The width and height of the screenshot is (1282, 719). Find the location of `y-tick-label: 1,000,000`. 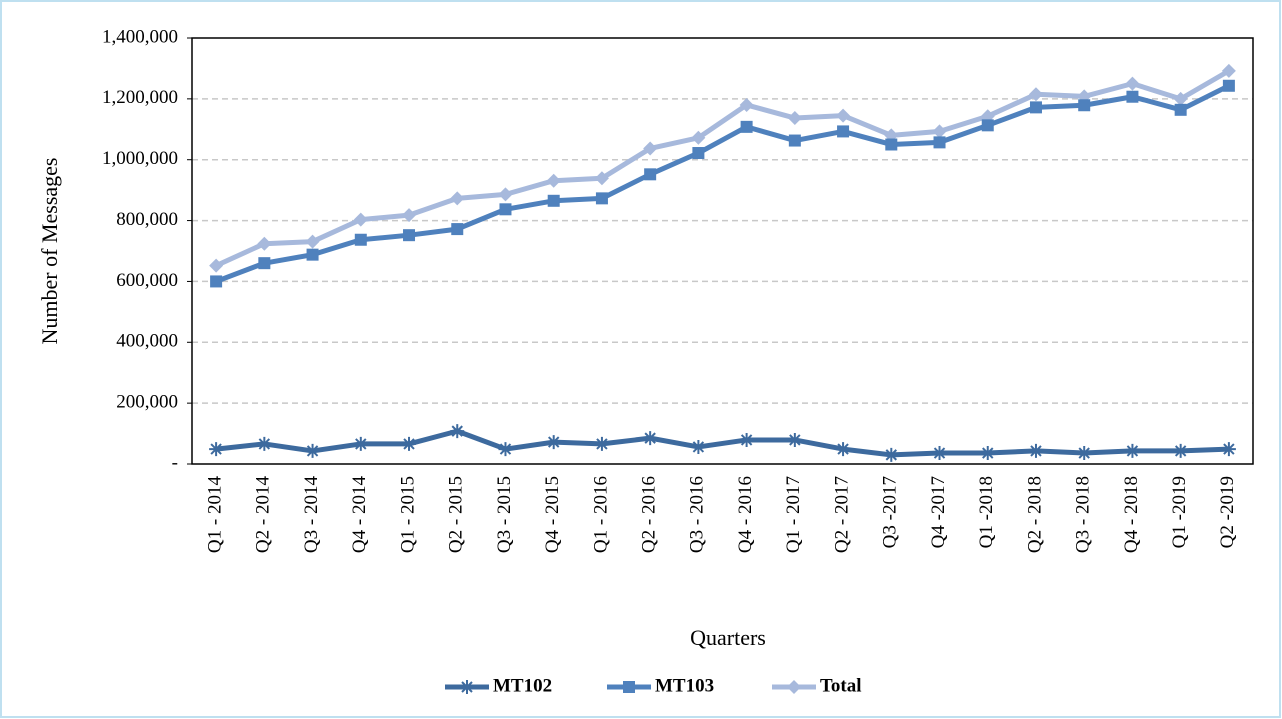

y-tick-label: 1,000,000 is located at coordinates (140, 158).